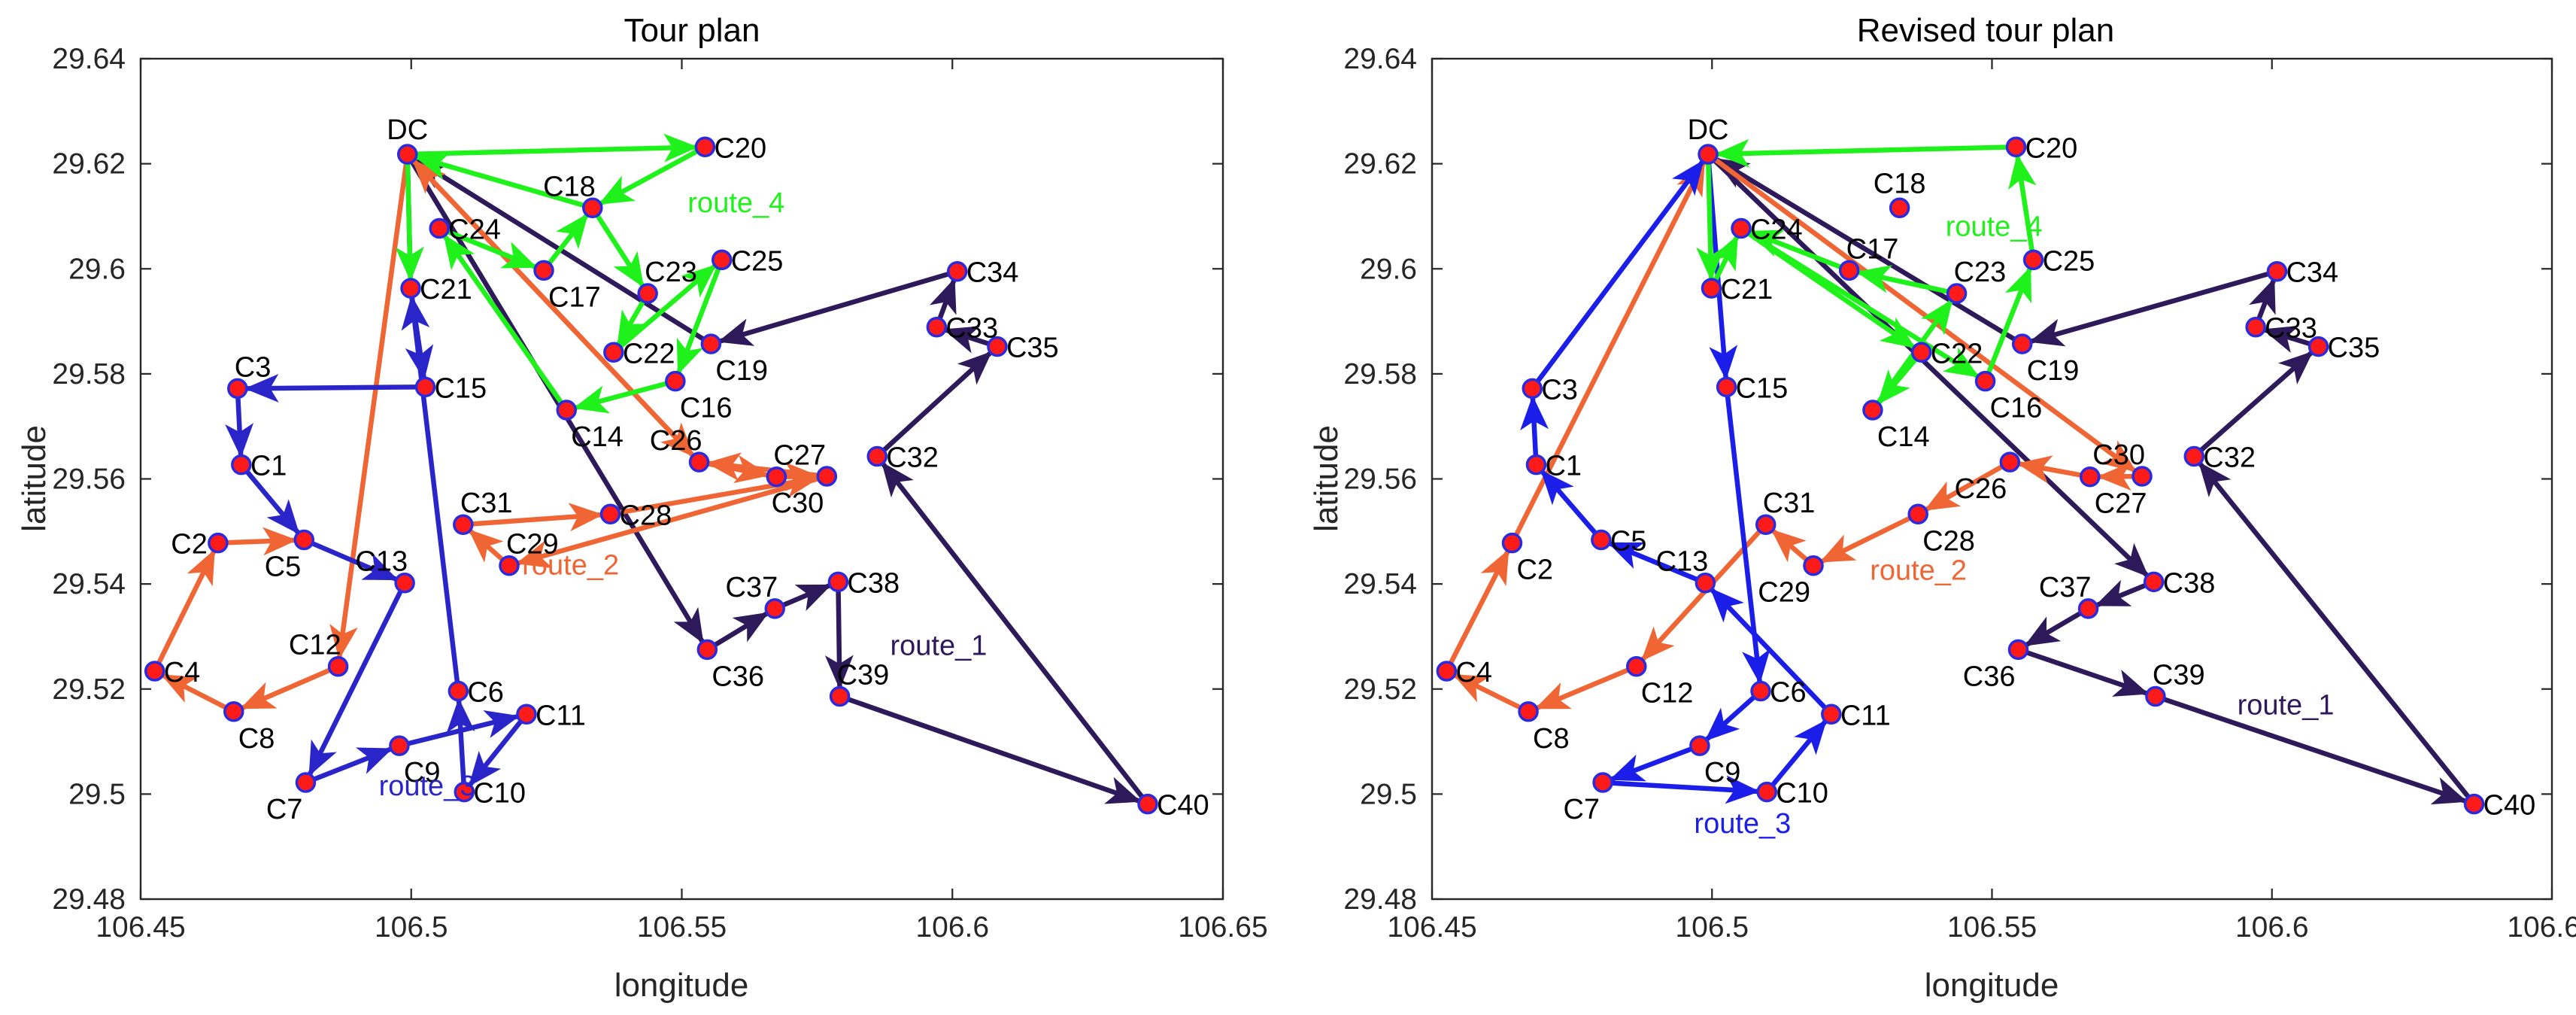 The height and width of the screenshot is (1015, 2576). Describe the element at coordinates (647, 293) in the screenshot. I see `node-marker-C23` at that location.